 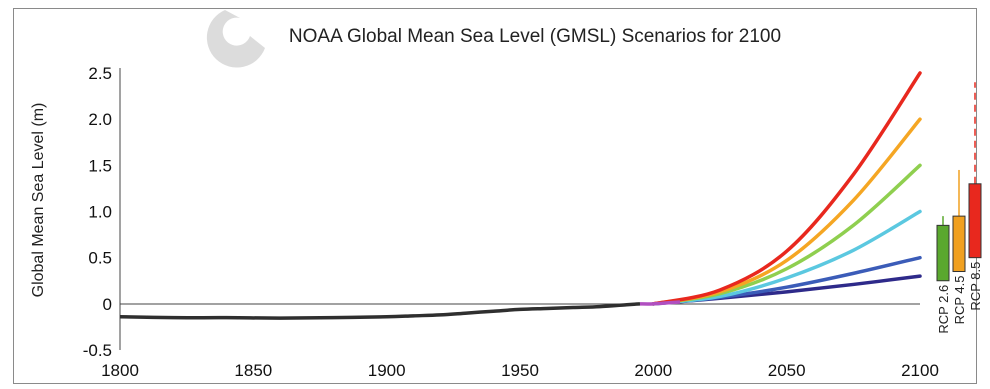 I want to click on x-tick-label: 1950, so click(x=520, y=370).